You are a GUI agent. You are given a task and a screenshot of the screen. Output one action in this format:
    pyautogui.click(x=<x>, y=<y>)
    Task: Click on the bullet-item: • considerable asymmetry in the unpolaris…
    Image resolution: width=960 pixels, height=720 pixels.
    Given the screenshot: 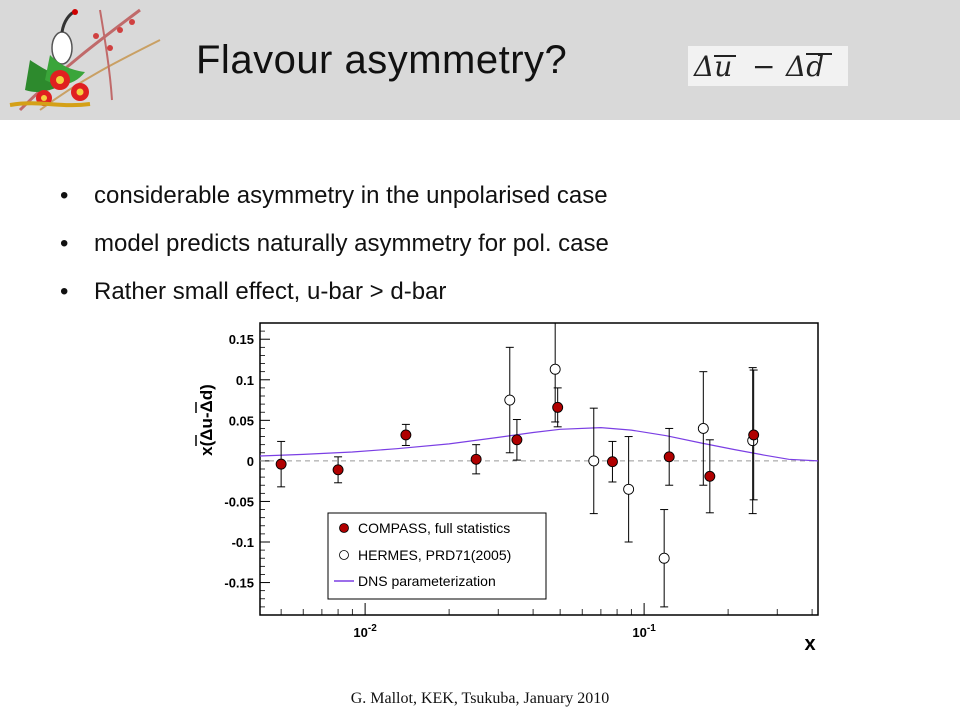 What is the action you would take?
    pyautogui.click(x=334, y=200)
    